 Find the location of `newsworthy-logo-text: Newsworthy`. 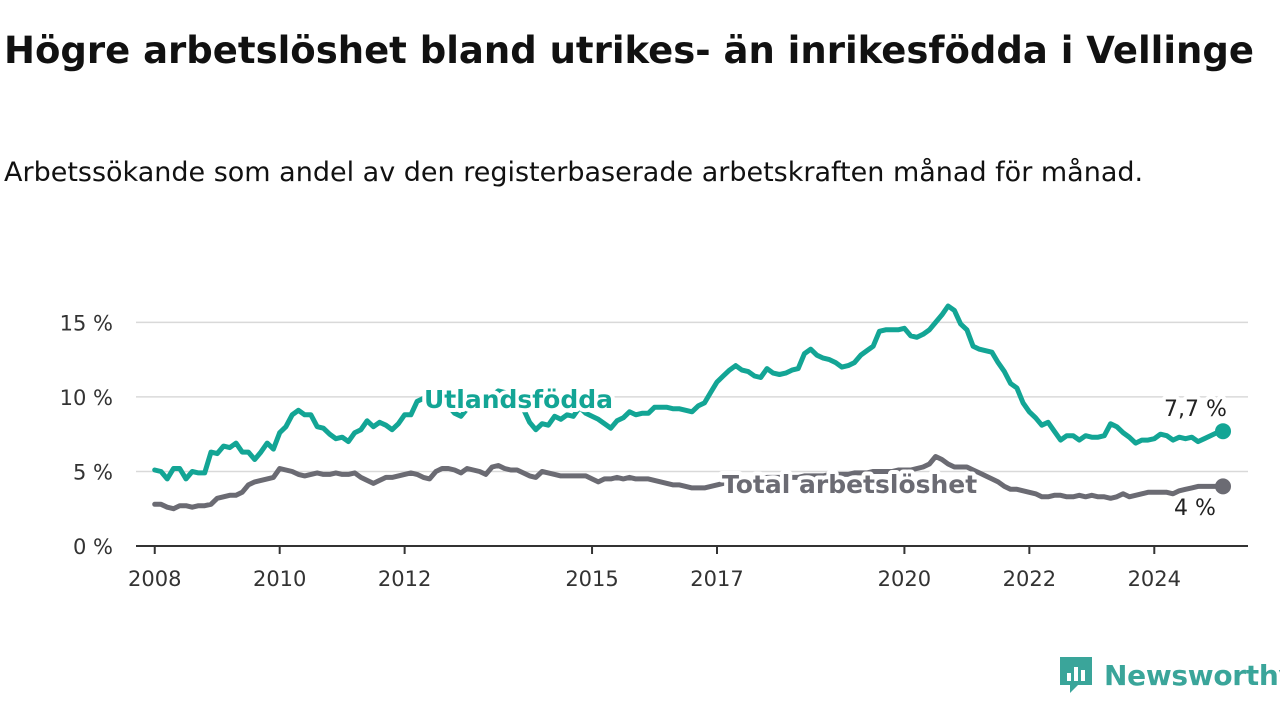

newsworthy-logo-text: Newsworthy is located at coordinates (1192, 675).